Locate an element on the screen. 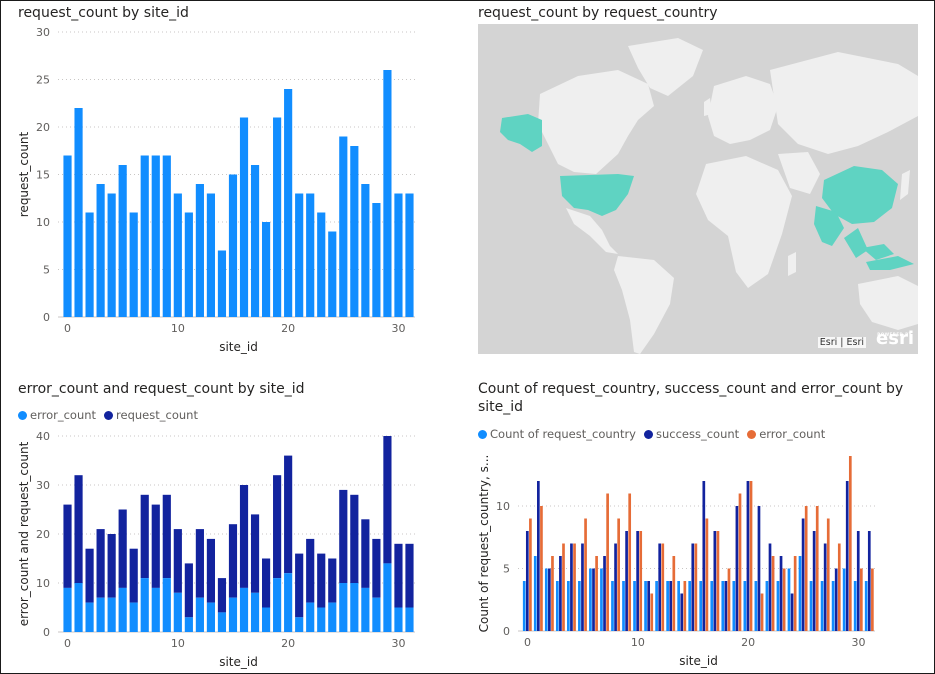  legend-item-count-country: Count of request_country is located at coordinates (557, 434).